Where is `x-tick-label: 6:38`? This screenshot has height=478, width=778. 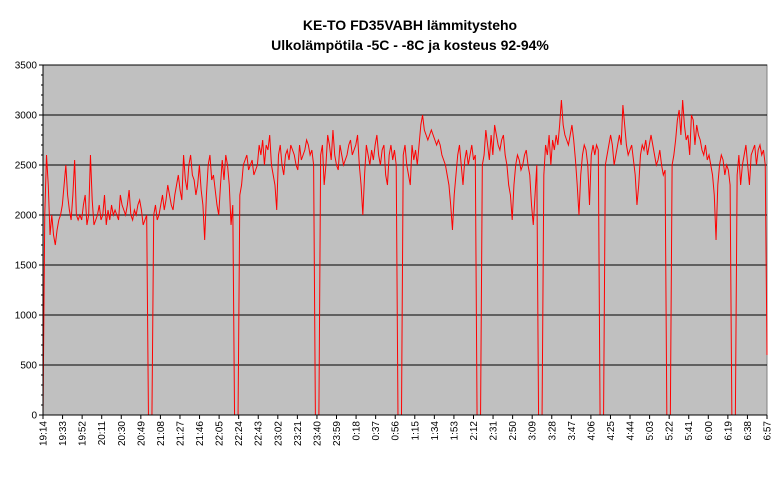 x-tick-label: 6:38 is located at coordinates (748, 431).